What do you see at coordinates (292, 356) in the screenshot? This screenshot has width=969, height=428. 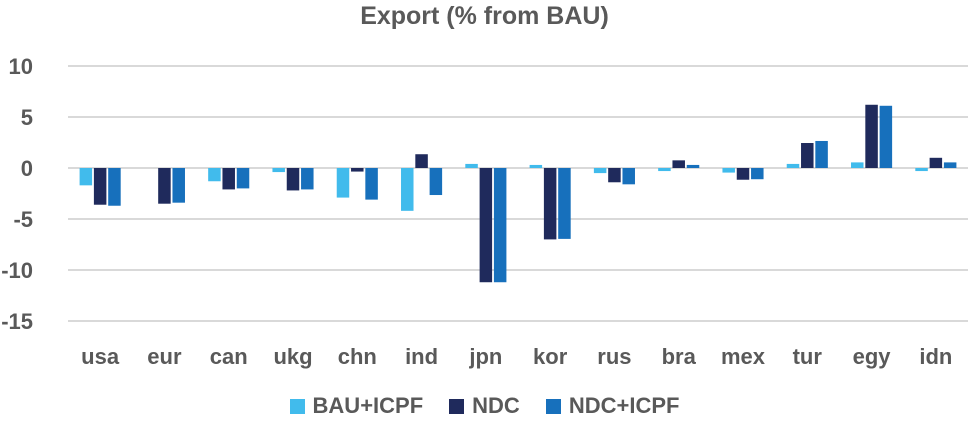 I see `x-tick-label: ukg` at bounding box center [292, 356].